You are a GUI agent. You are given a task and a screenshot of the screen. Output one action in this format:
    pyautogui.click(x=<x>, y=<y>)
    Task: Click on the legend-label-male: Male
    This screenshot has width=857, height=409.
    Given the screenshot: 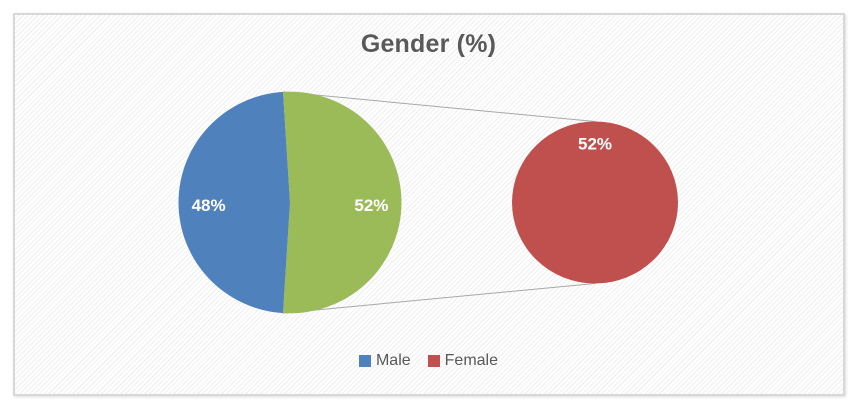 What is the action you would take?
    pyautogui.click(x=393, y=360)
    